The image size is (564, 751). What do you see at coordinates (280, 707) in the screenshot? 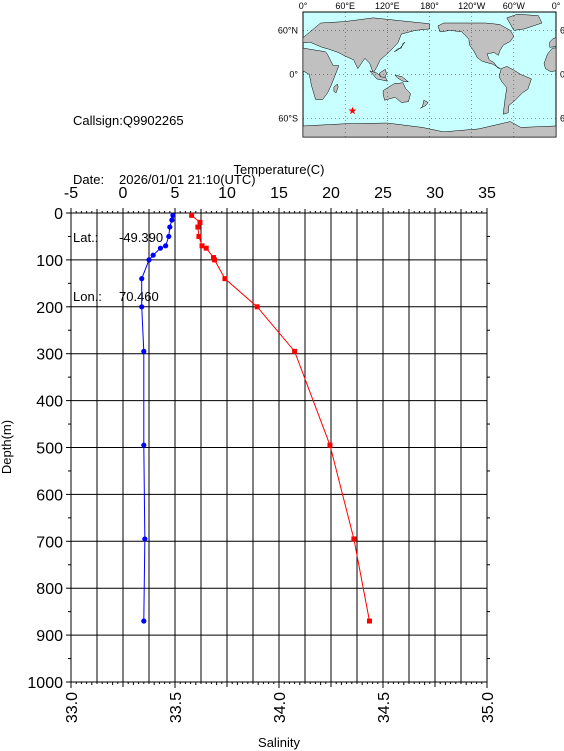
I see `salinity-tick-label: 34.0` at bounding box center [280, 707].